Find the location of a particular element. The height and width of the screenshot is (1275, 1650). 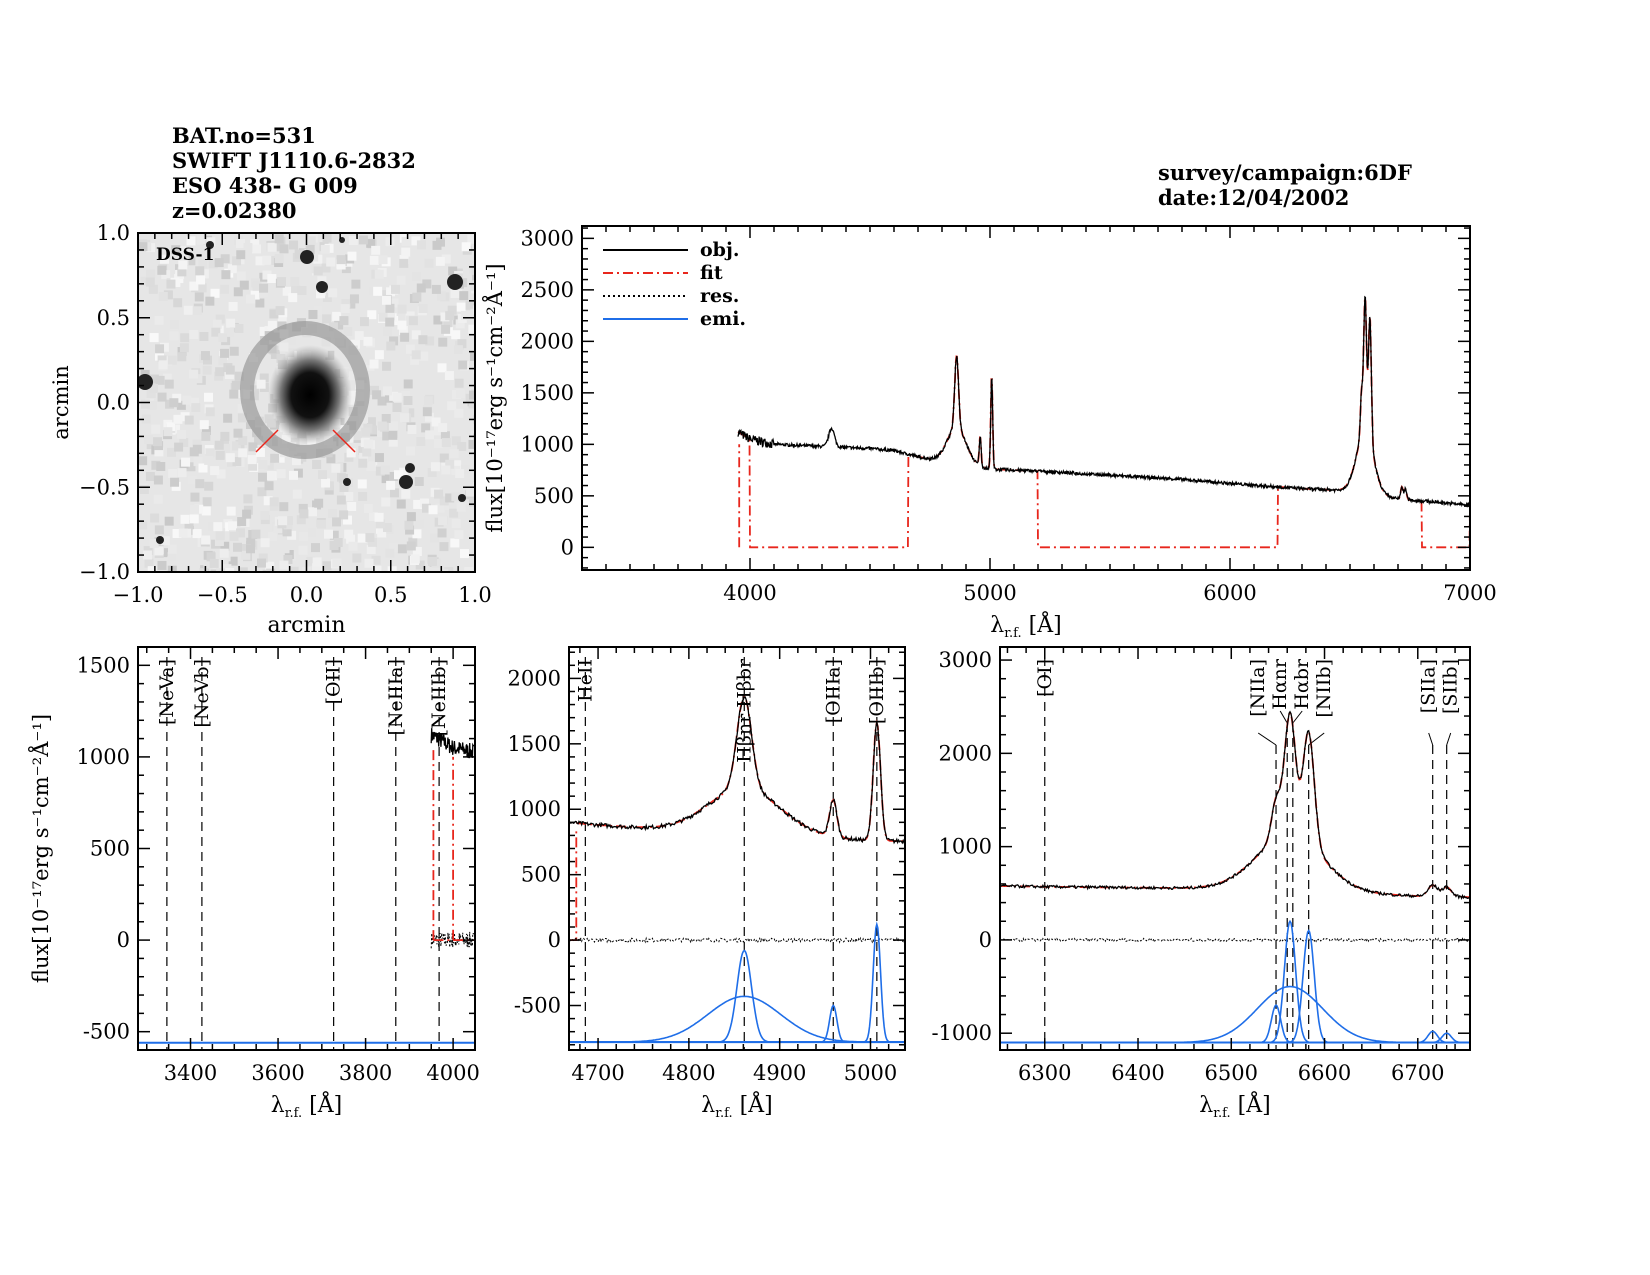

x-tick-label: 4800 is located at coordinates (688, 1073).